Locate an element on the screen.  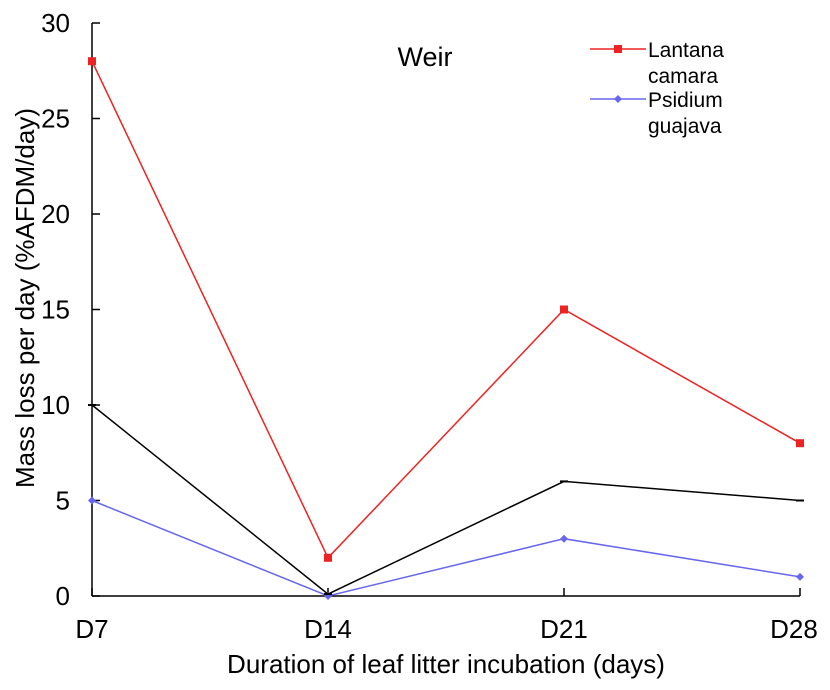
legend-item: Lantana camara is located at coordinates (657, 63).